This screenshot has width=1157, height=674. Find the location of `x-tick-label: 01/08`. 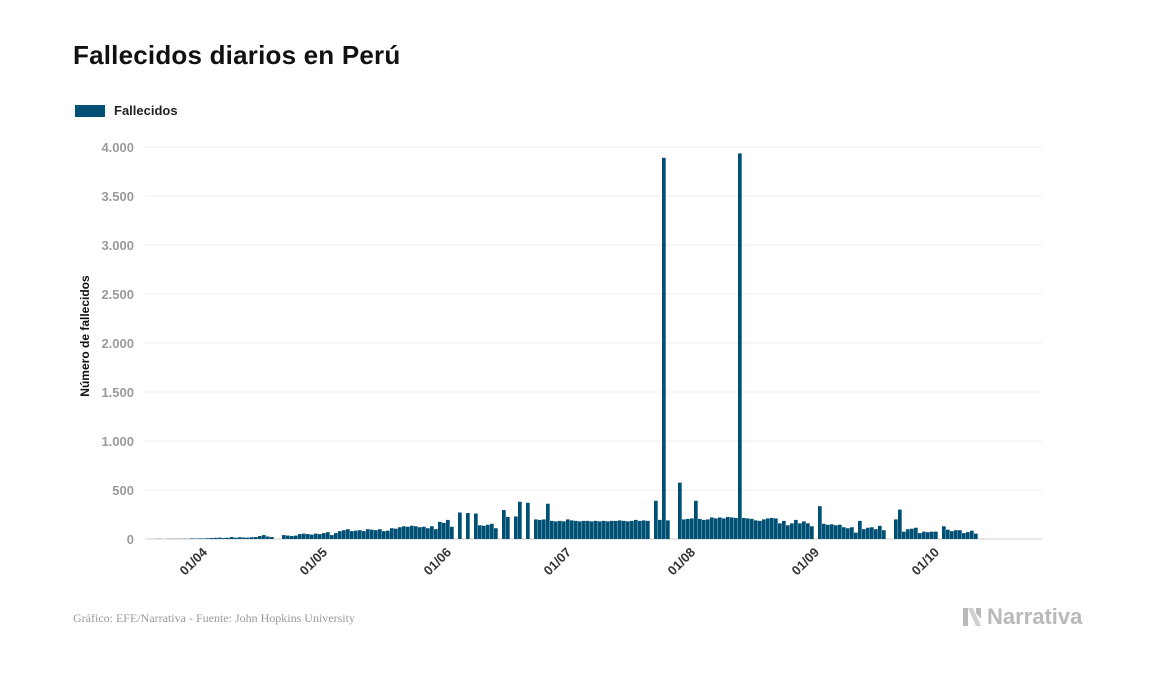

x-tick-label: 01/08 is located at coordinates (682, 562).